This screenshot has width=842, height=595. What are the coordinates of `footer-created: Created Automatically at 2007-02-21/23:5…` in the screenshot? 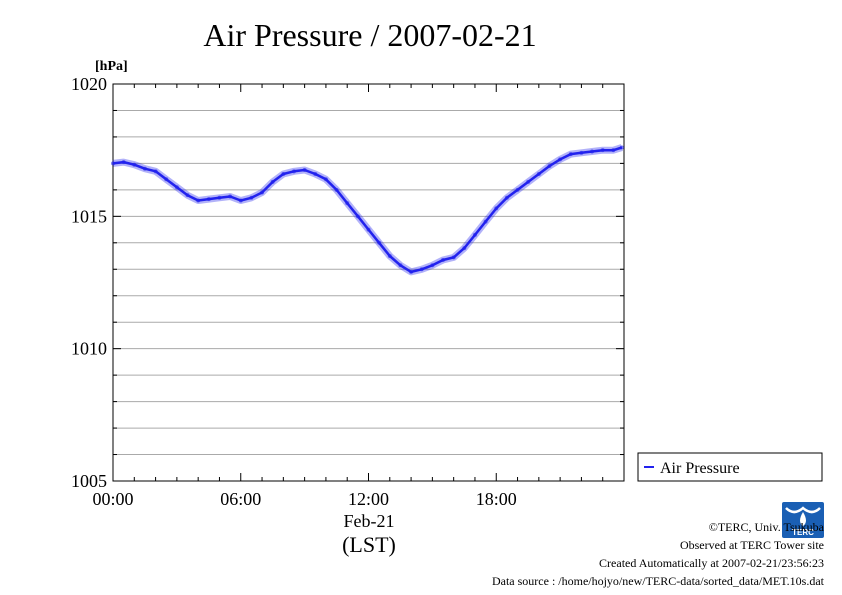 It's located at (711, 563).